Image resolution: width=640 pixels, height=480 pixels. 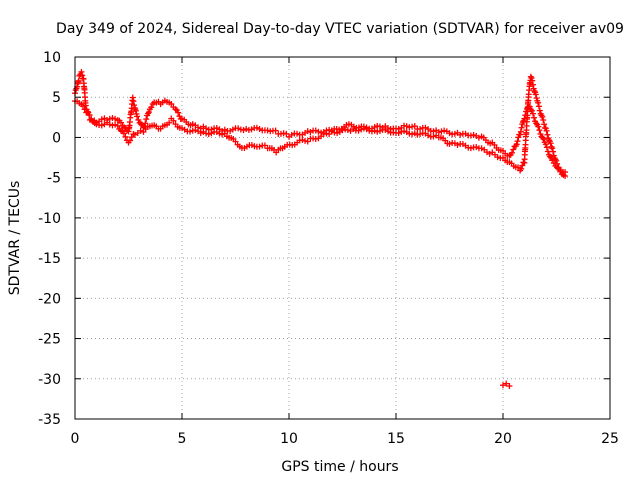 What do you see at coordinates (182, 439) in the screenshot?
I see `x-tick-label: 5` at bounding box center [182, 439].